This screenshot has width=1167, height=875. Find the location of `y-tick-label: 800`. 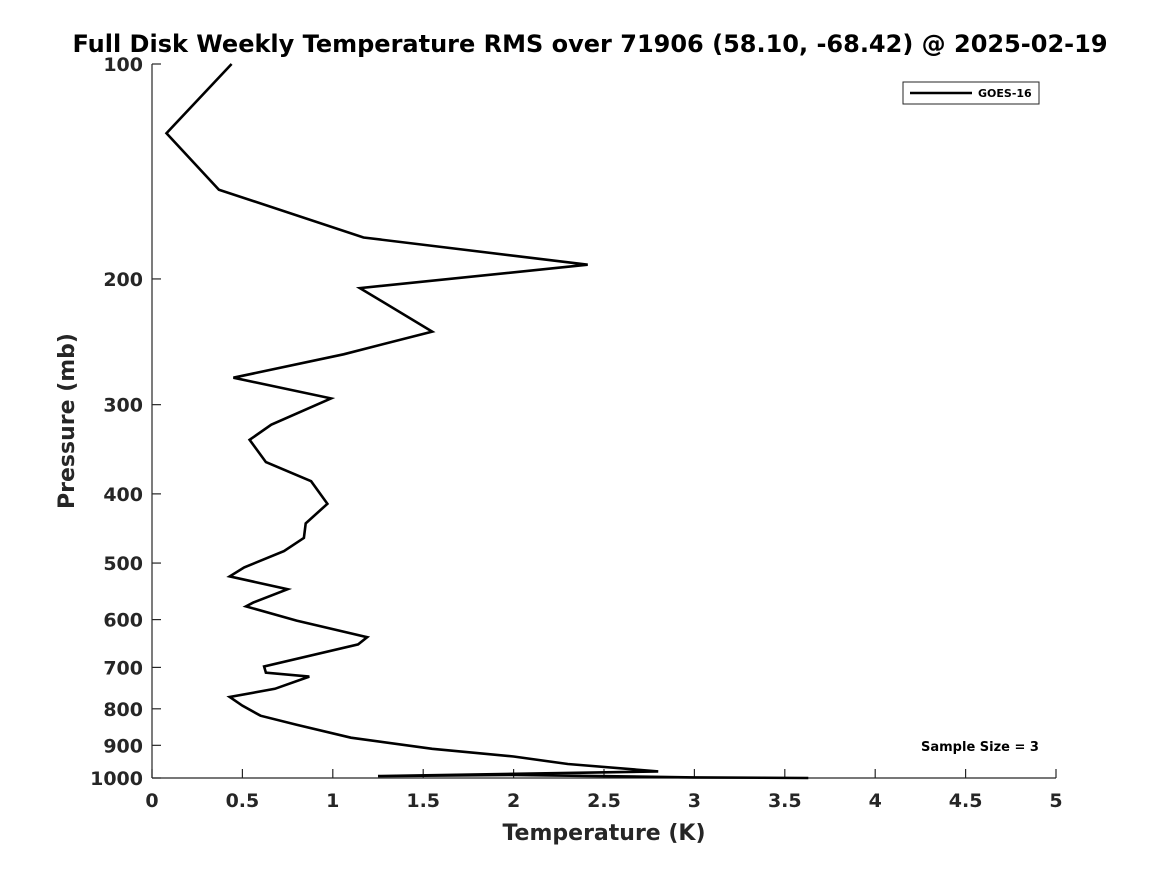

y-tick-label: 800 is located at coordinates (123, 710).